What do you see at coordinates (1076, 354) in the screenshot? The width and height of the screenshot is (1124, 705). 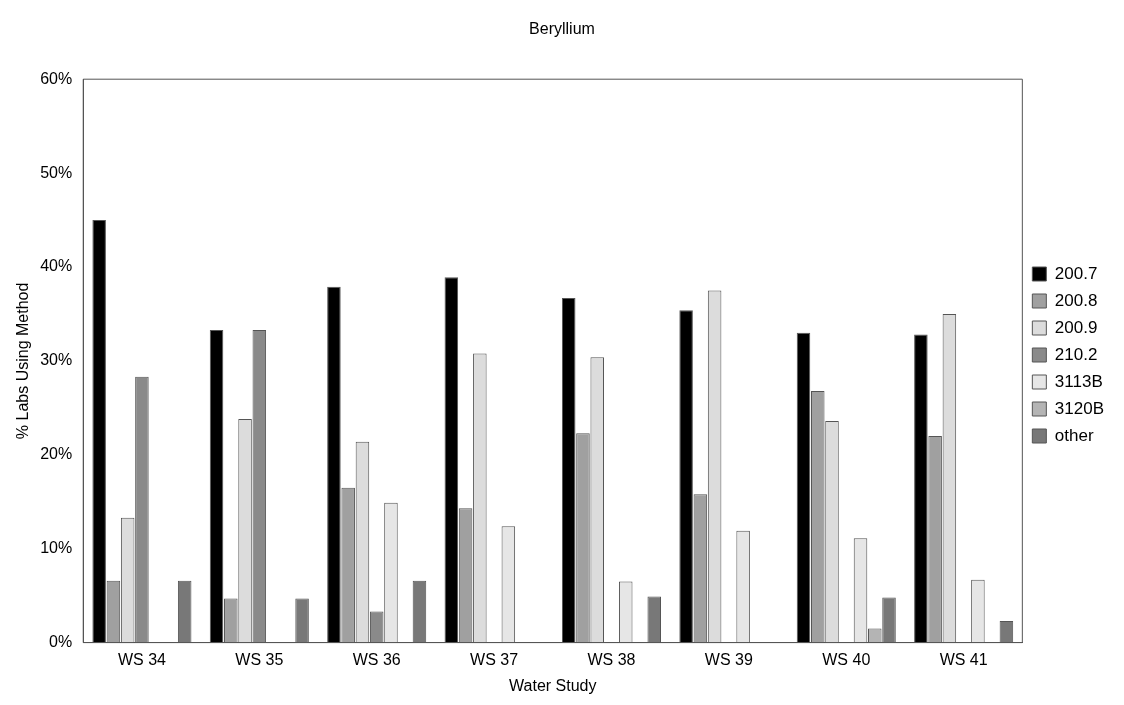 I see `legend-label: 210.2` at bounding box center [1076, 354].